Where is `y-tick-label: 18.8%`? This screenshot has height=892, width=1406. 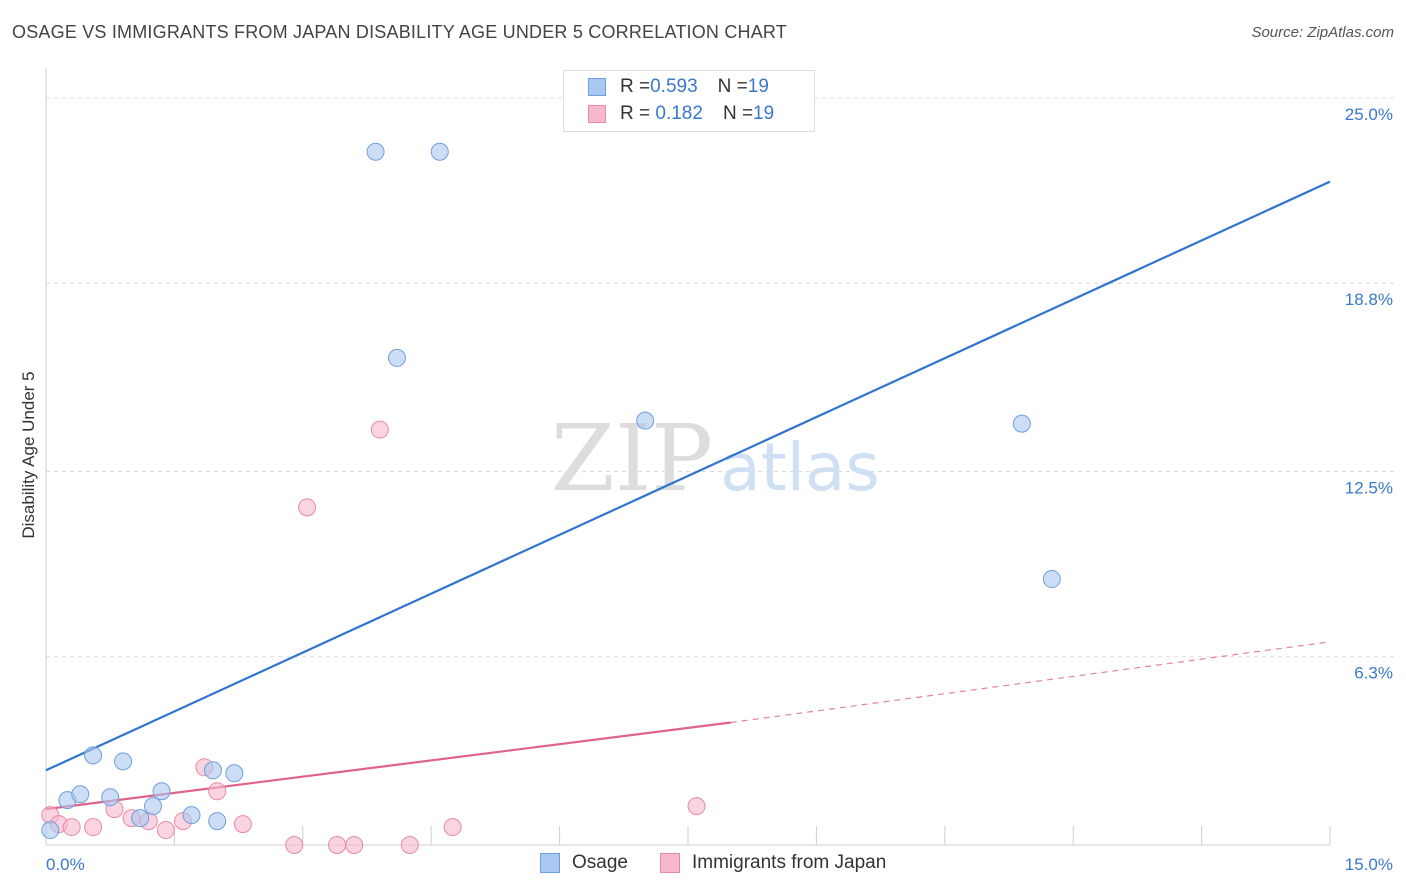 y-tick-label: 18.8% is located at coordinates (1369, 299).